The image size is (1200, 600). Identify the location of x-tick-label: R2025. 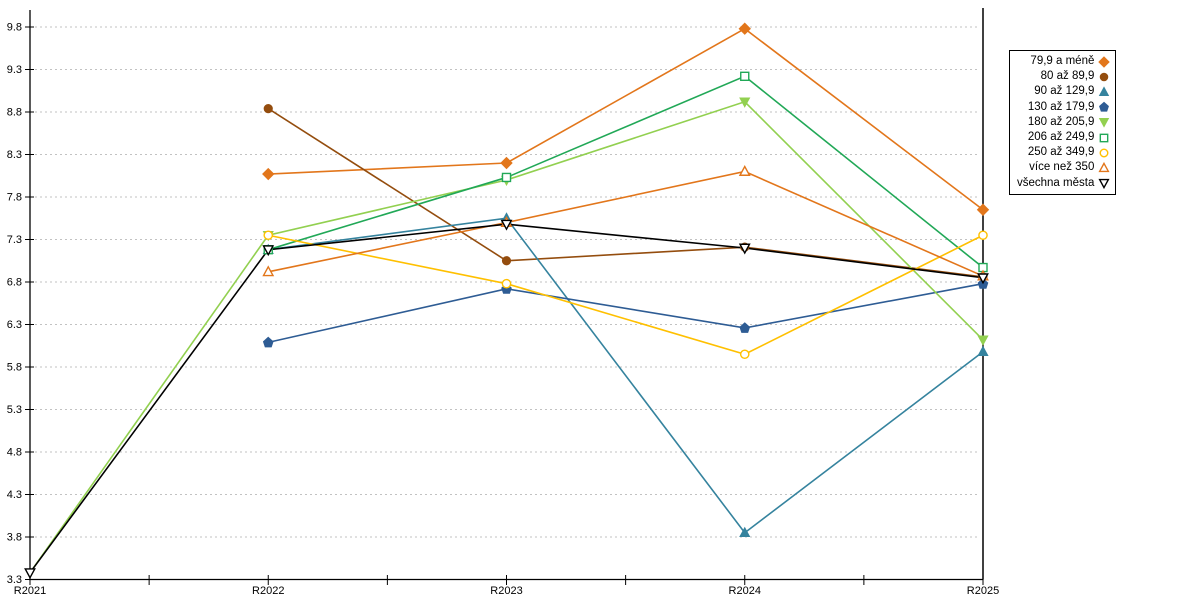
(983, 591).